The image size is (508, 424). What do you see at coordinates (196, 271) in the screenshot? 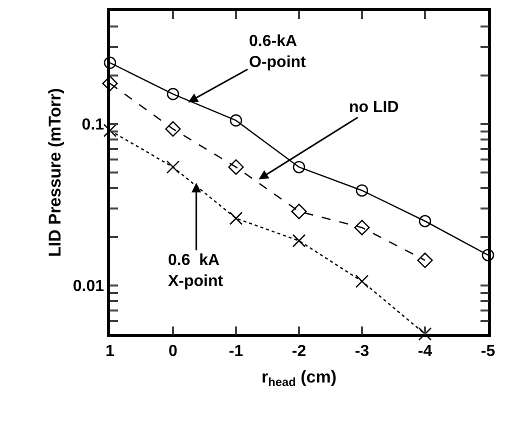
I see `annotation: 0.6 kA X-point` at bounding box center [196, 271].